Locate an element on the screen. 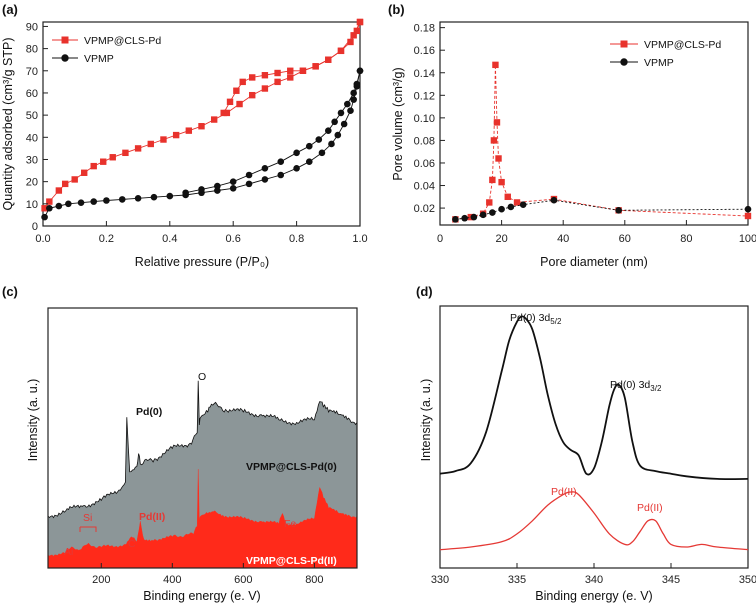  b-ytick-label: 0.14 is located at coordinates (424, 74).